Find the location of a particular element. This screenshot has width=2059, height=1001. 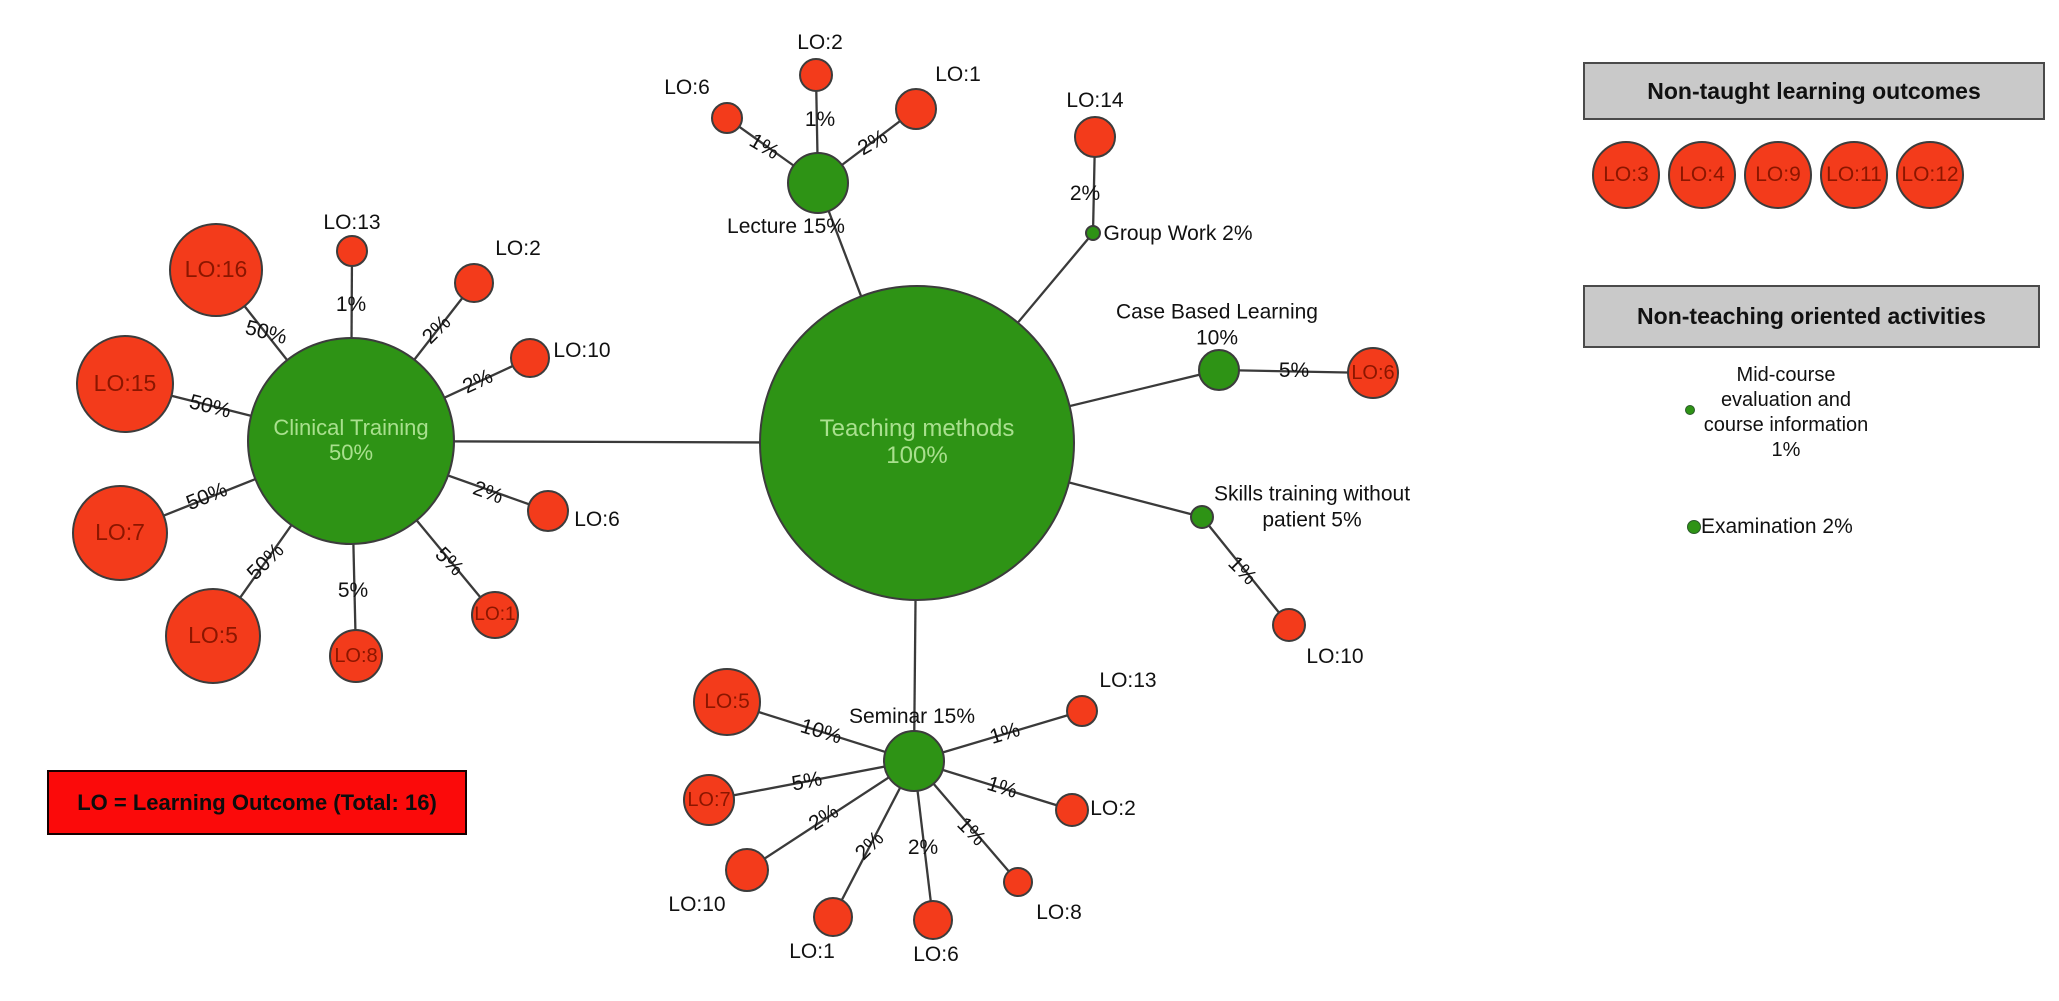

node-lec-lo2 is located at coordinates (816, 75).